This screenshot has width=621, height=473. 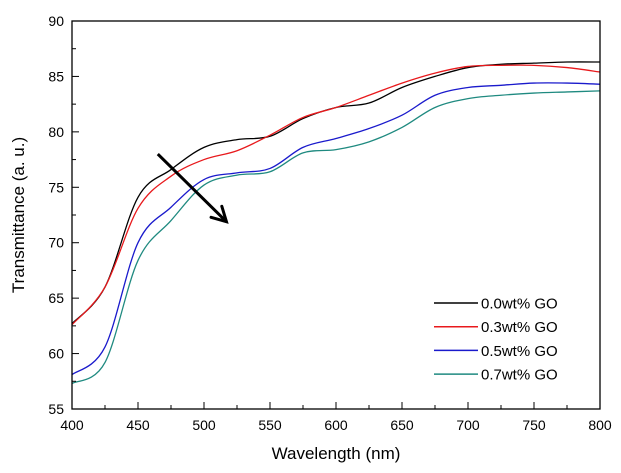 I want to click on x-tick-label: 800, so click(x=600, y=425).